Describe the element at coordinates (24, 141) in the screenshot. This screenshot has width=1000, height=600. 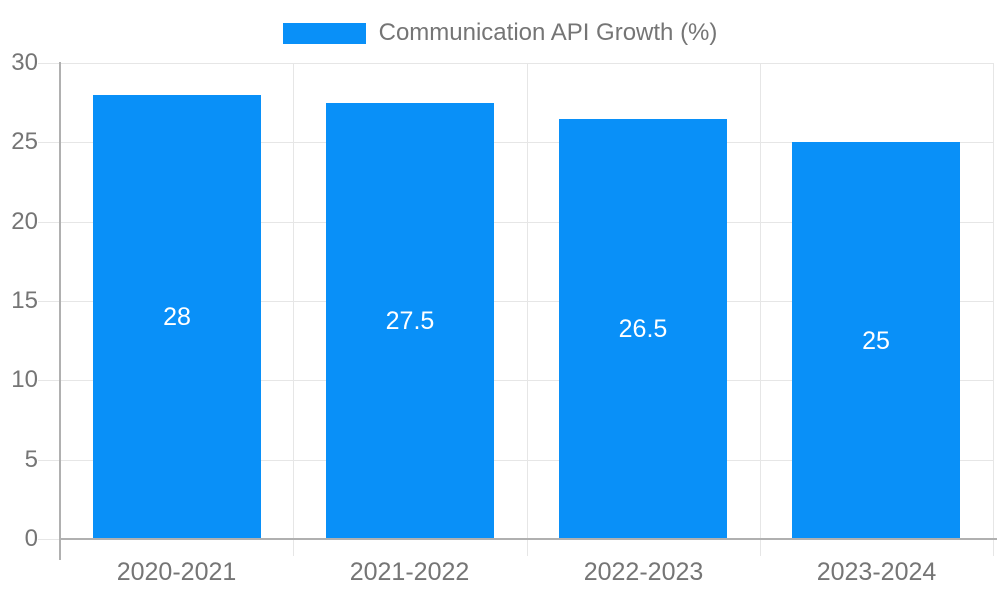
I see `y-tick-label: 25` at that location.